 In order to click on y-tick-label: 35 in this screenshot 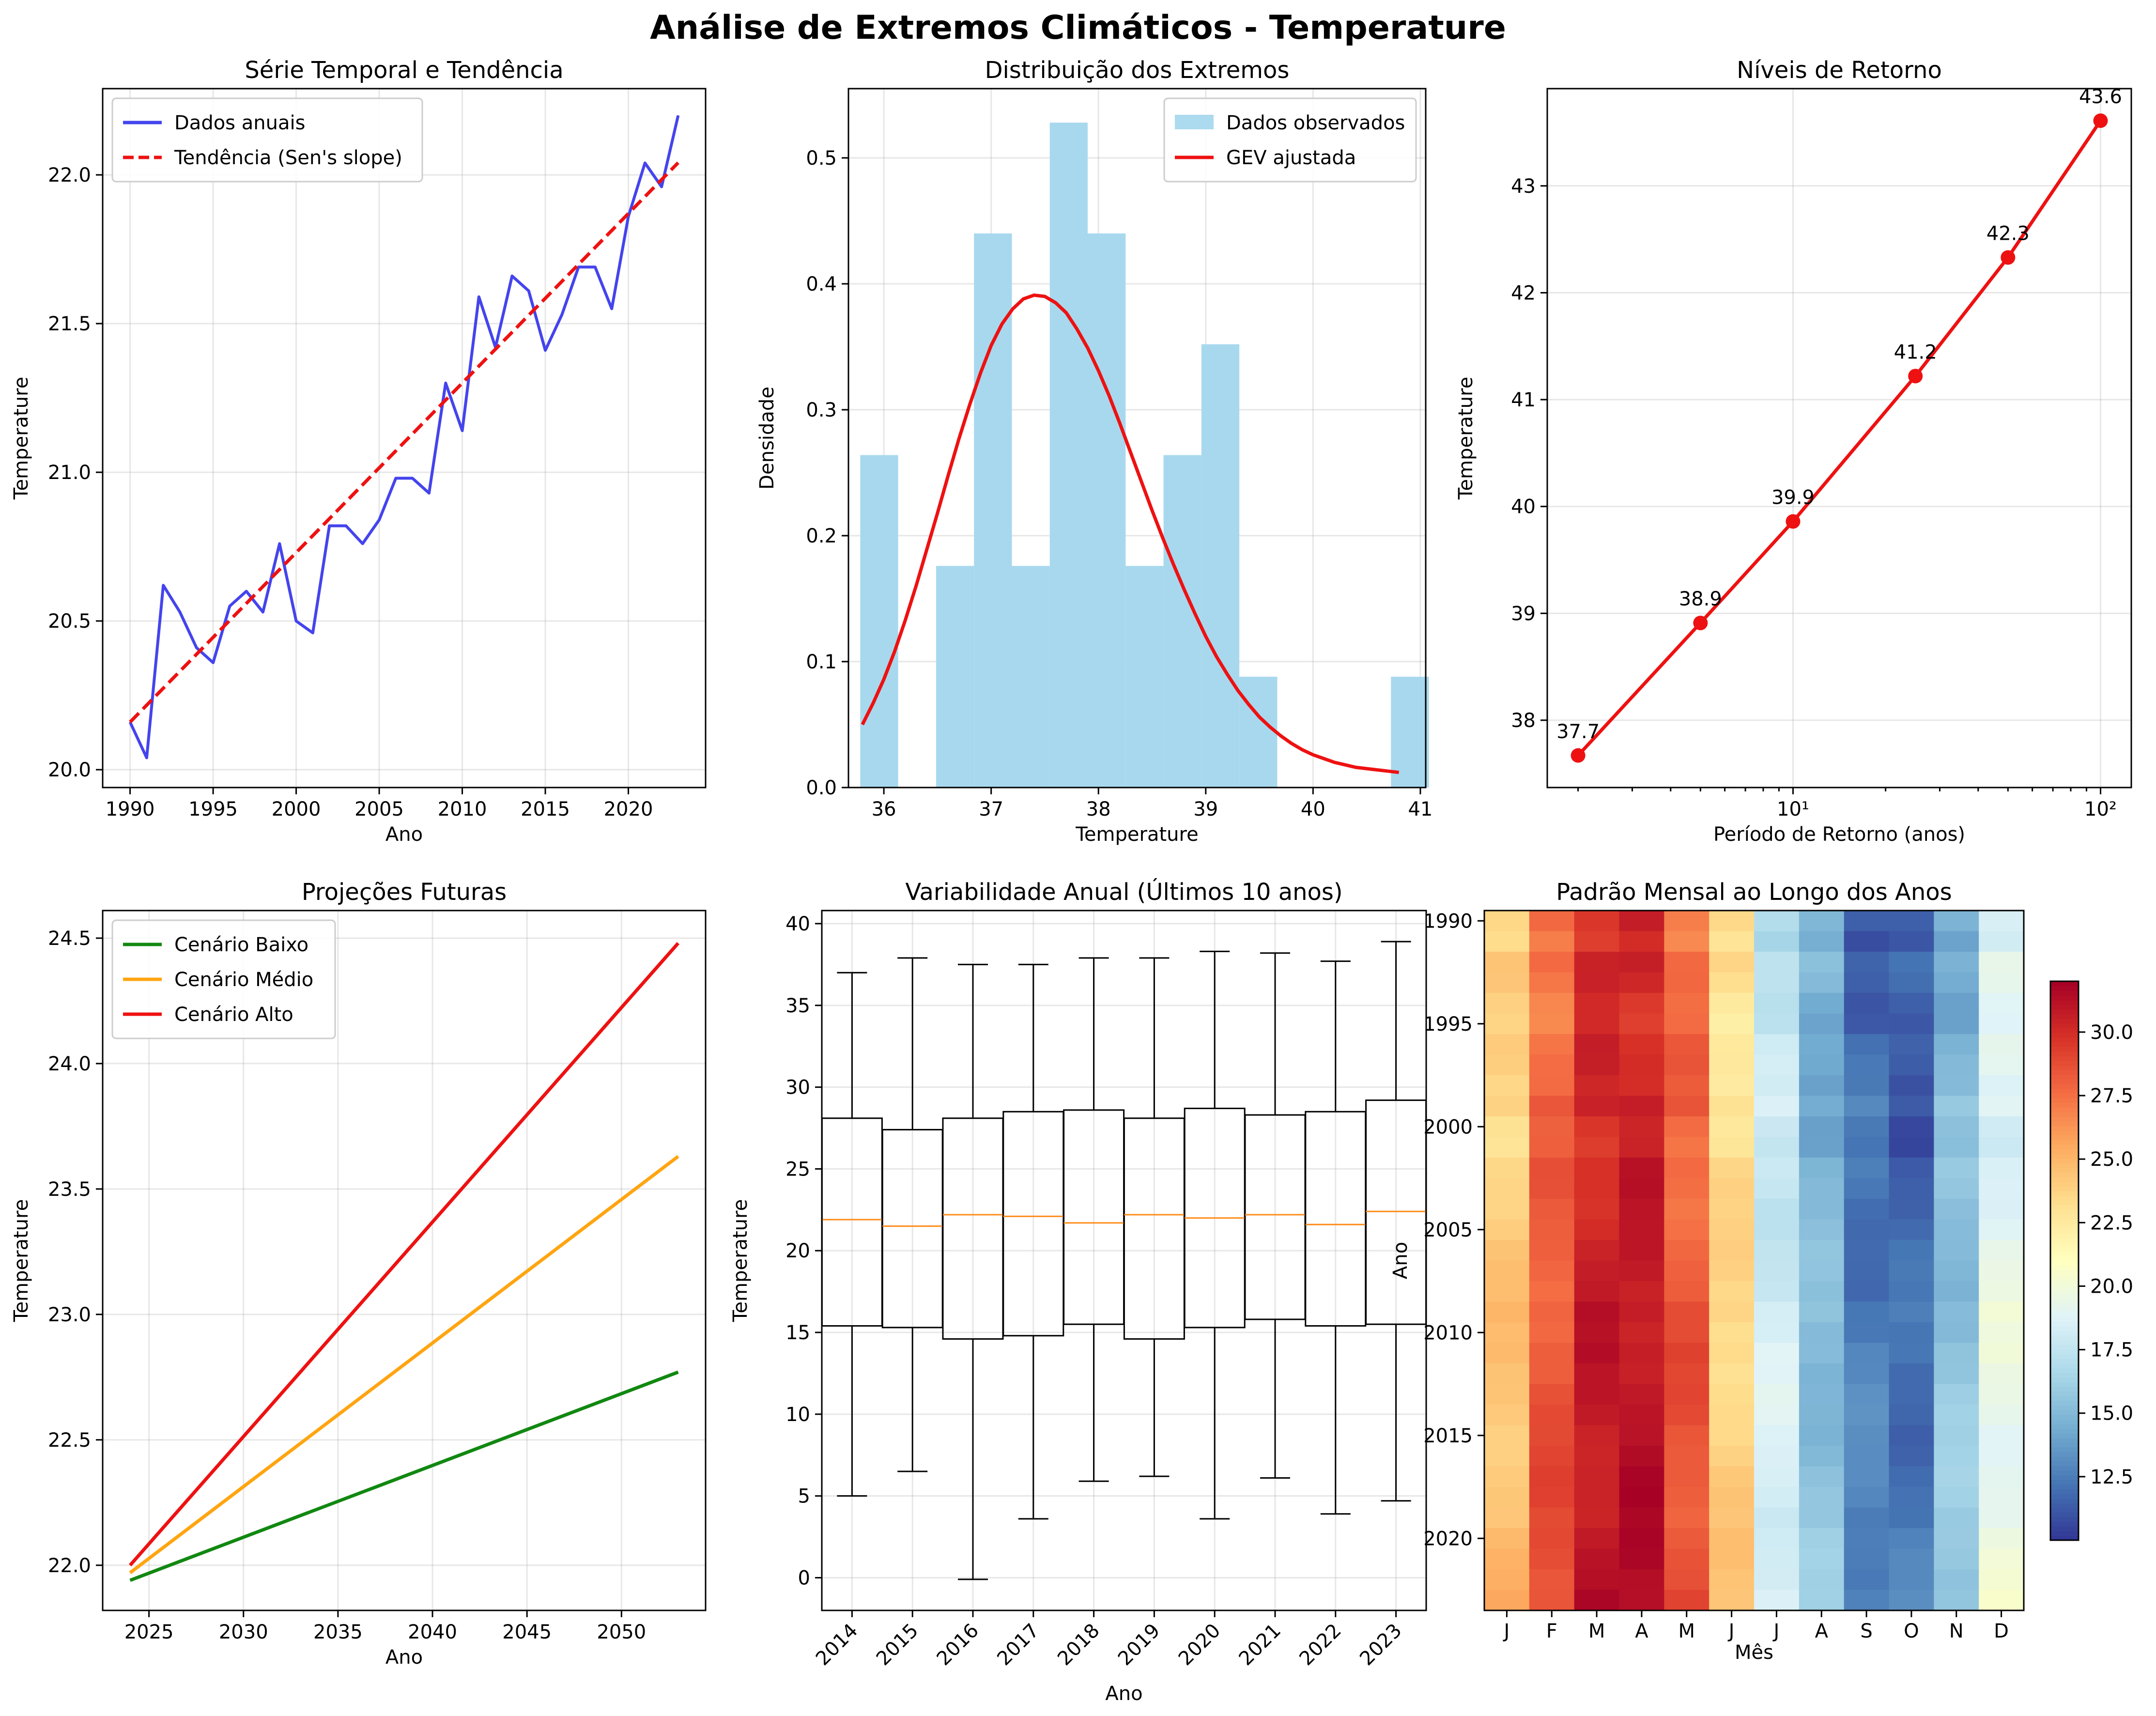, I will do `click(798, 1006)`.